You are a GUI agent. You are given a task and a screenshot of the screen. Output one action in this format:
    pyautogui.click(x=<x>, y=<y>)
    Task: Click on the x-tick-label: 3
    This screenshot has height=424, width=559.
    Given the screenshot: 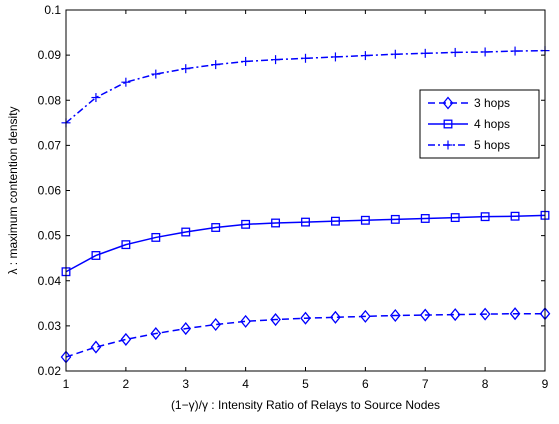 What is the action you would take?
    pyautogui.click(x=185, y=384)
    